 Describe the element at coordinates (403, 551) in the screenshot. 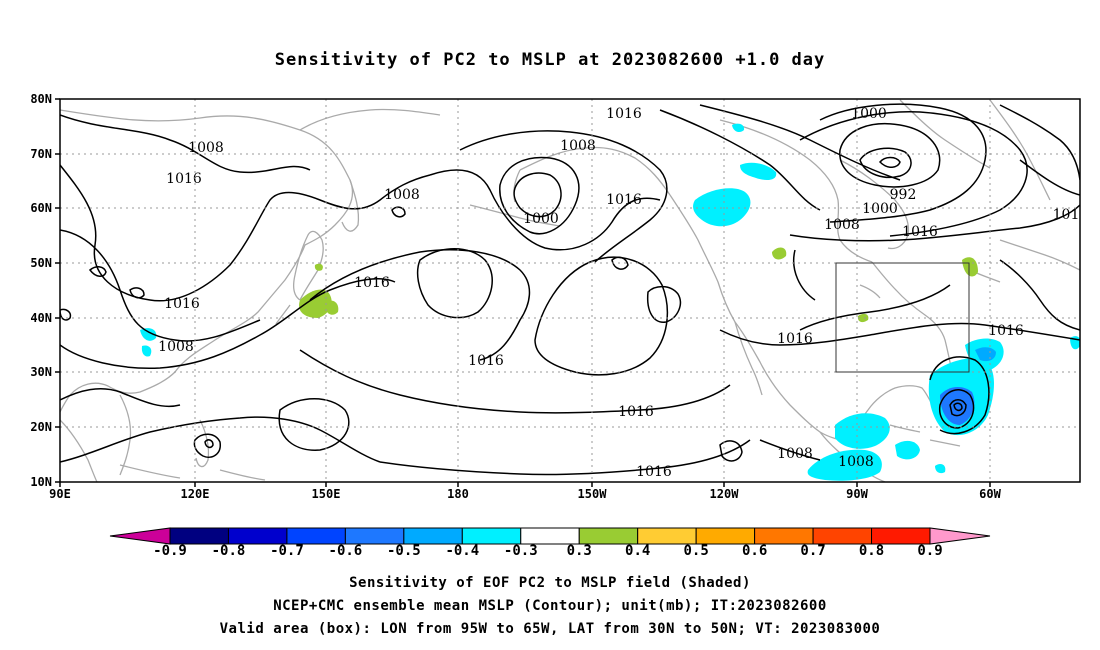

I see `colorbar-label: -0.5` at that location.